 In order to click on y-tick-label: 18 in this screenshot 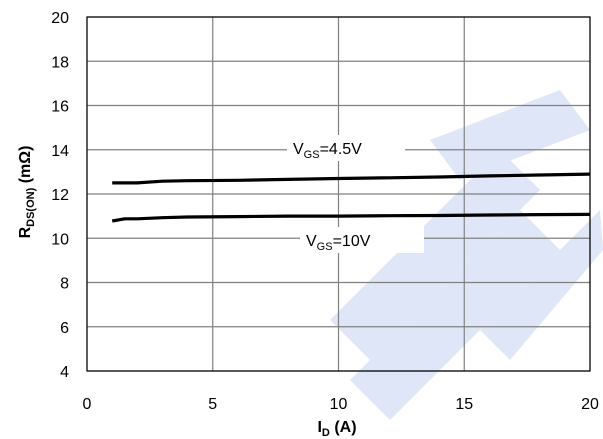, I will do `click(60, 62)`.